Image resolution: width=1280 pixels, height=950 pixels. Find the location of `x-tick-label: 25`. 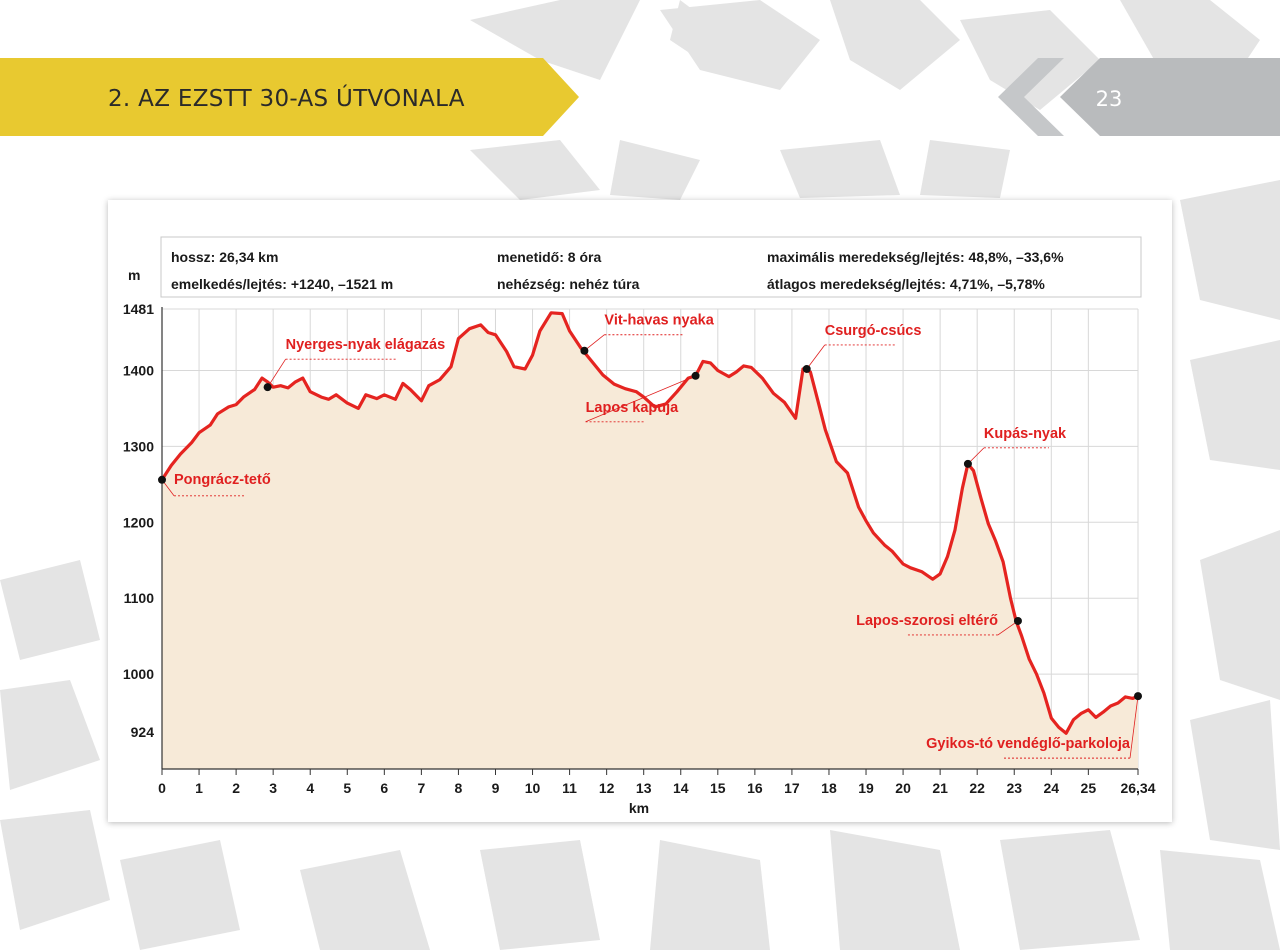

x-tick-label: 25 is located at coordinates (1089, 788).